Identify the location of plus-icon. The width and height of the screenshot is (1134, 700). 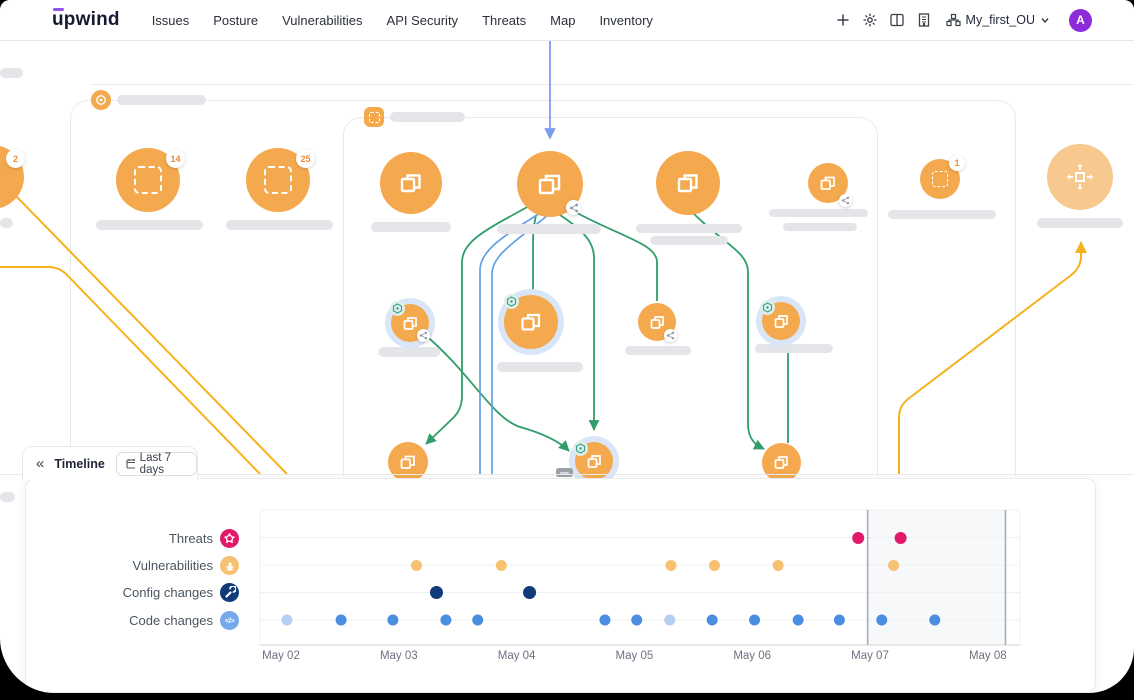
(843, 20).